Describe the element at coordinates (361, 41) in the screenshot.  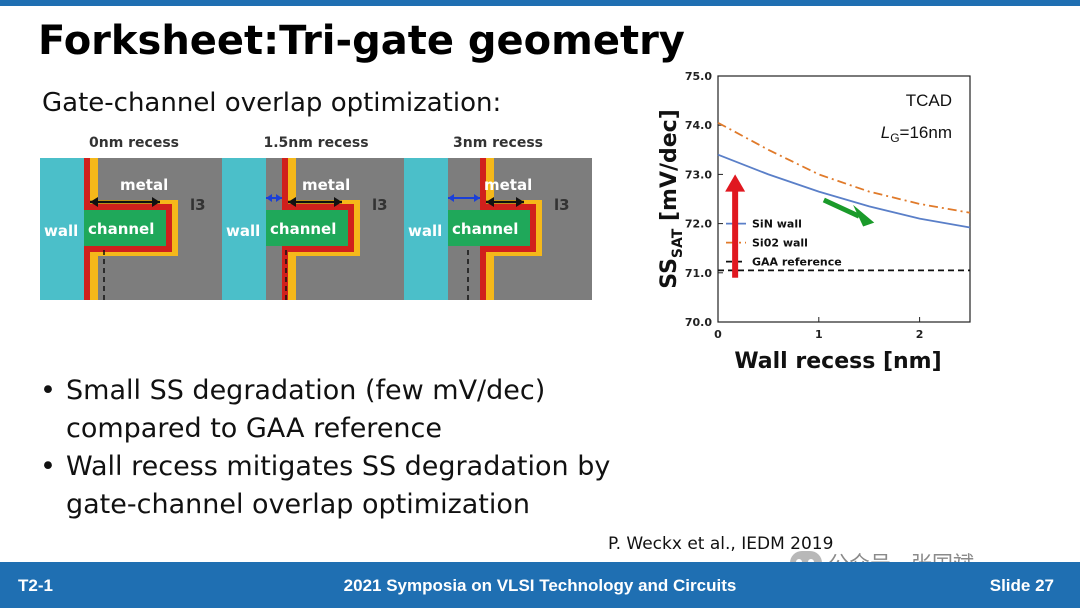
I see `slide-title: Forksheet:Tri-gate geometry` at that location.